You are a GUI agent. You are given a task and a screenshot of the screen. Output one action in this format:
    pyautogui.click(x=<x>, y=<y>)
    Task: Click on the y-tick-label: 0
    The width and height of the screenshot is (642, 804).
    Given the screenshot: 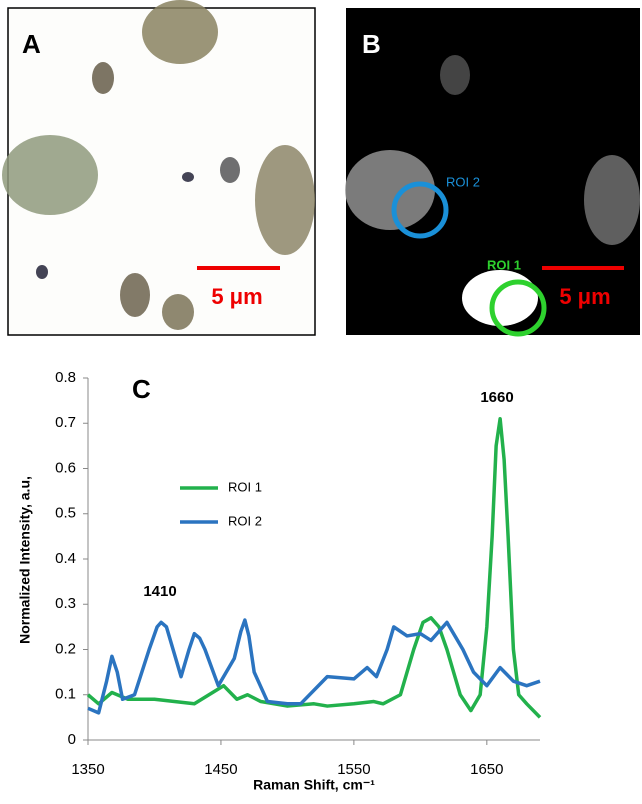 What is the action you would take?
    pyautogui.click(x=72, y=739)
    